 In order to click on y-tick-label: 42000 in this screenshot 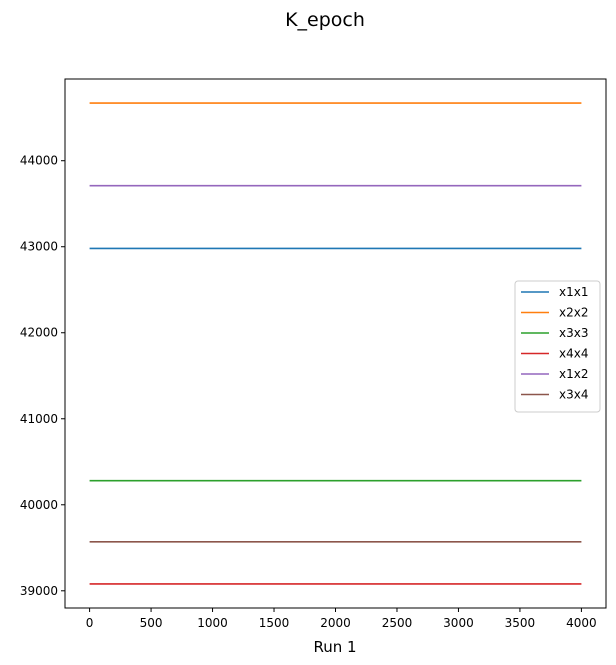, I will do `click(39, 333)`.